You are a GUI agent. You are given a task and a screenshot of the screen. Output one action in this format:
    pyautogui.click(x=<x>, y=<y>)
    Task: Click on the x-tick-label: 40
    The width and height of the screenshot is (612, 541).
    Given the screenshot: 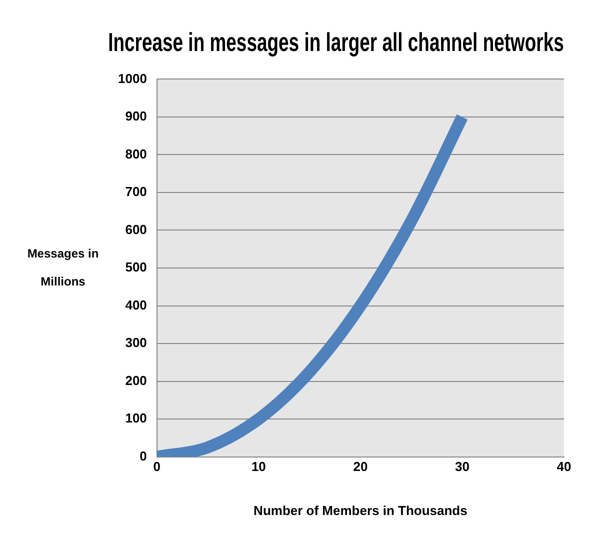 What is the action you would take?
    pyautogui.click(x=564, y=466)
    